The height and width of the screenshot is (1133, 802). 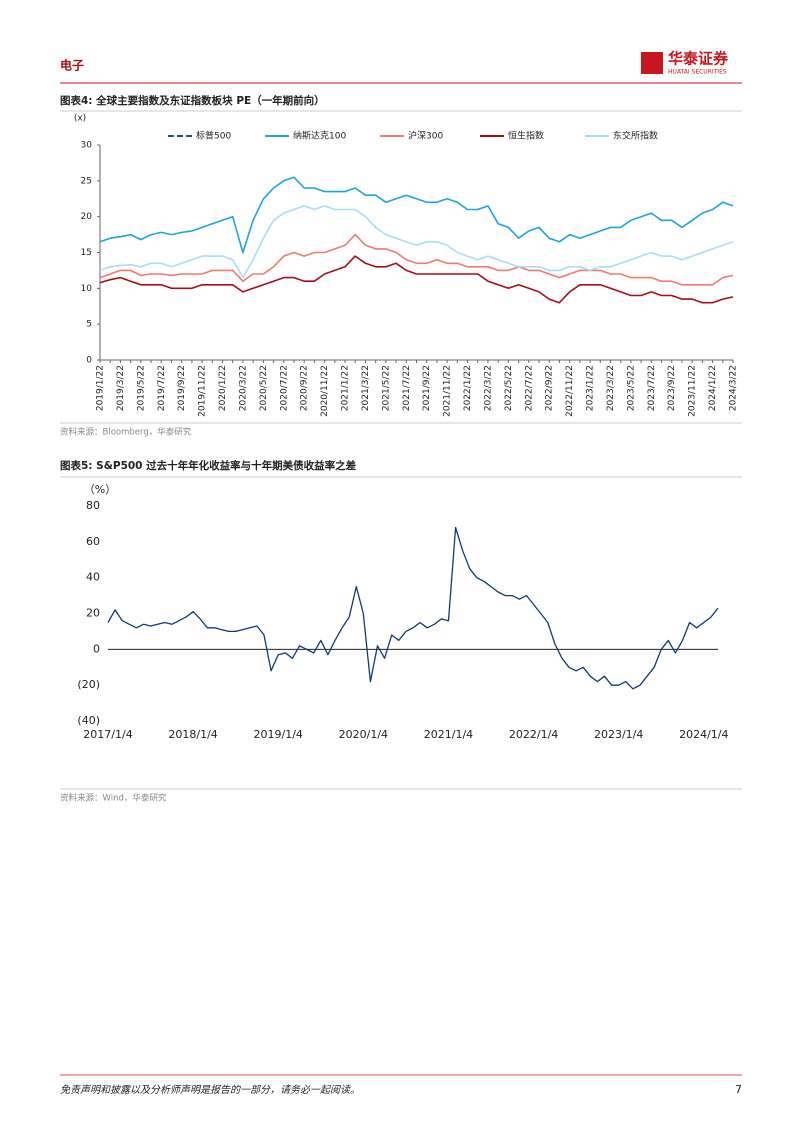 I want to click on y-tick-label: 5, so click(x=89, y=325).